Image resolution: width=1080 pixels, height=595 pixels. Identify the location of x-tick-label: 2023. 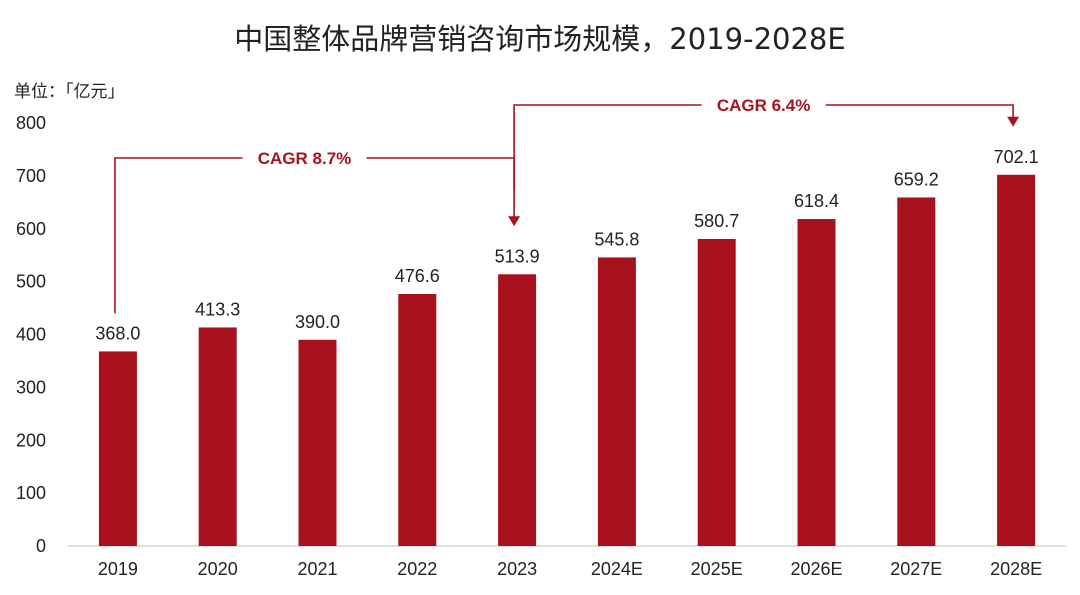
(517, 569).